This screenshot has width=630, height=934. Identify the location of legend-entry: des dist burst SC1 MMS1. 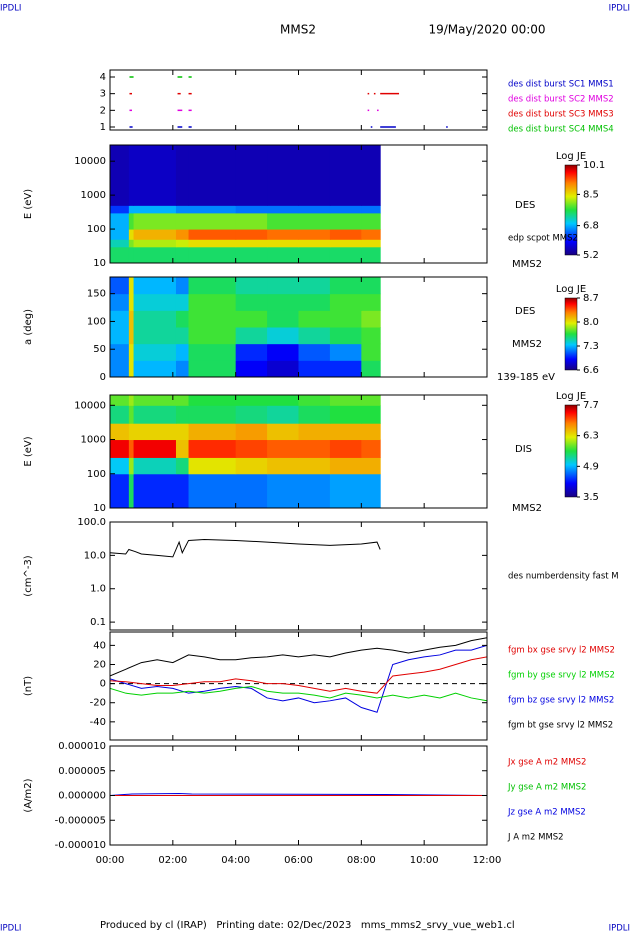
(561, 85).